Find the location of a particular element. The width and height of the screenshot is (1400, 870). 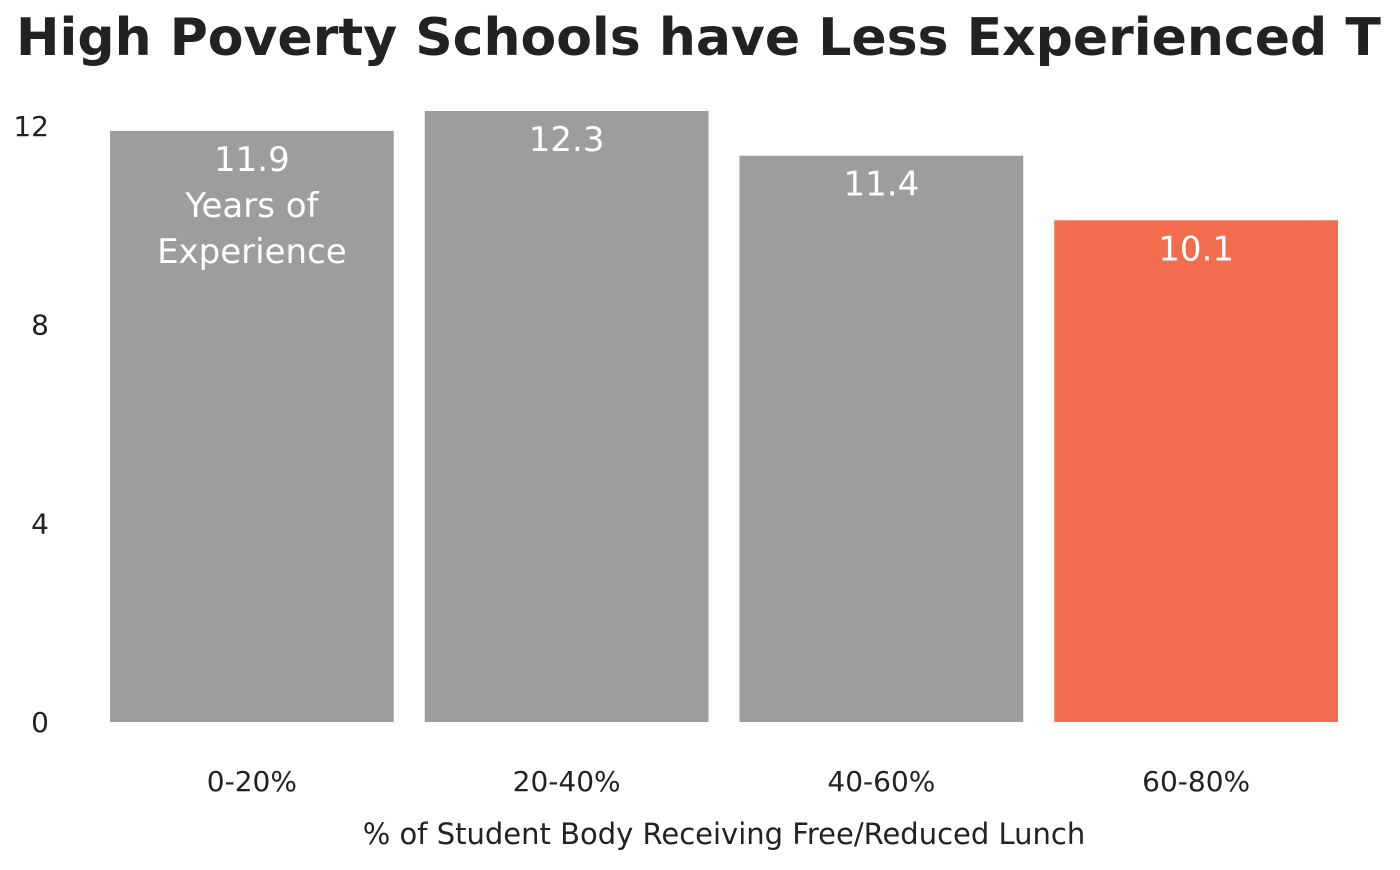

y-tick-label: 12 is located at coordinates (31, 126).